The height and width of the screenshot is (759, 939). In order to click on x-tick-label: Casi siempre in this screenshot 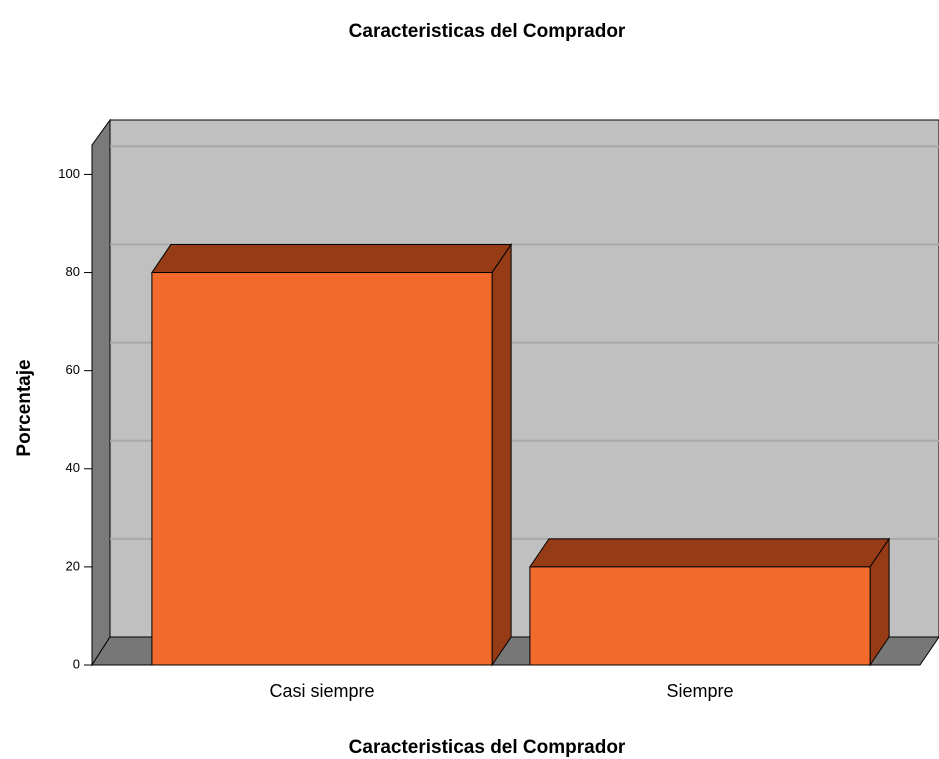, I will do `click(321, 691)`.